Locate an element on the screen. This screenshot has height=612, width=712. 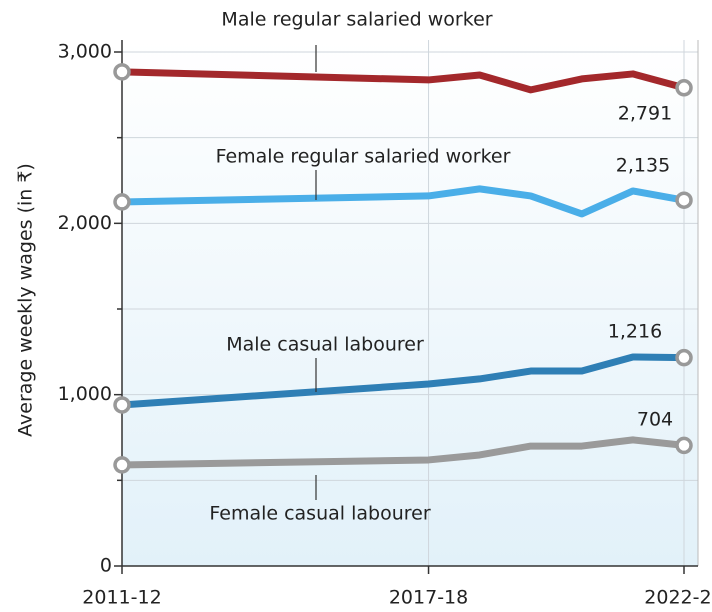
value-label: 704 is located at coordinates (655, 420).